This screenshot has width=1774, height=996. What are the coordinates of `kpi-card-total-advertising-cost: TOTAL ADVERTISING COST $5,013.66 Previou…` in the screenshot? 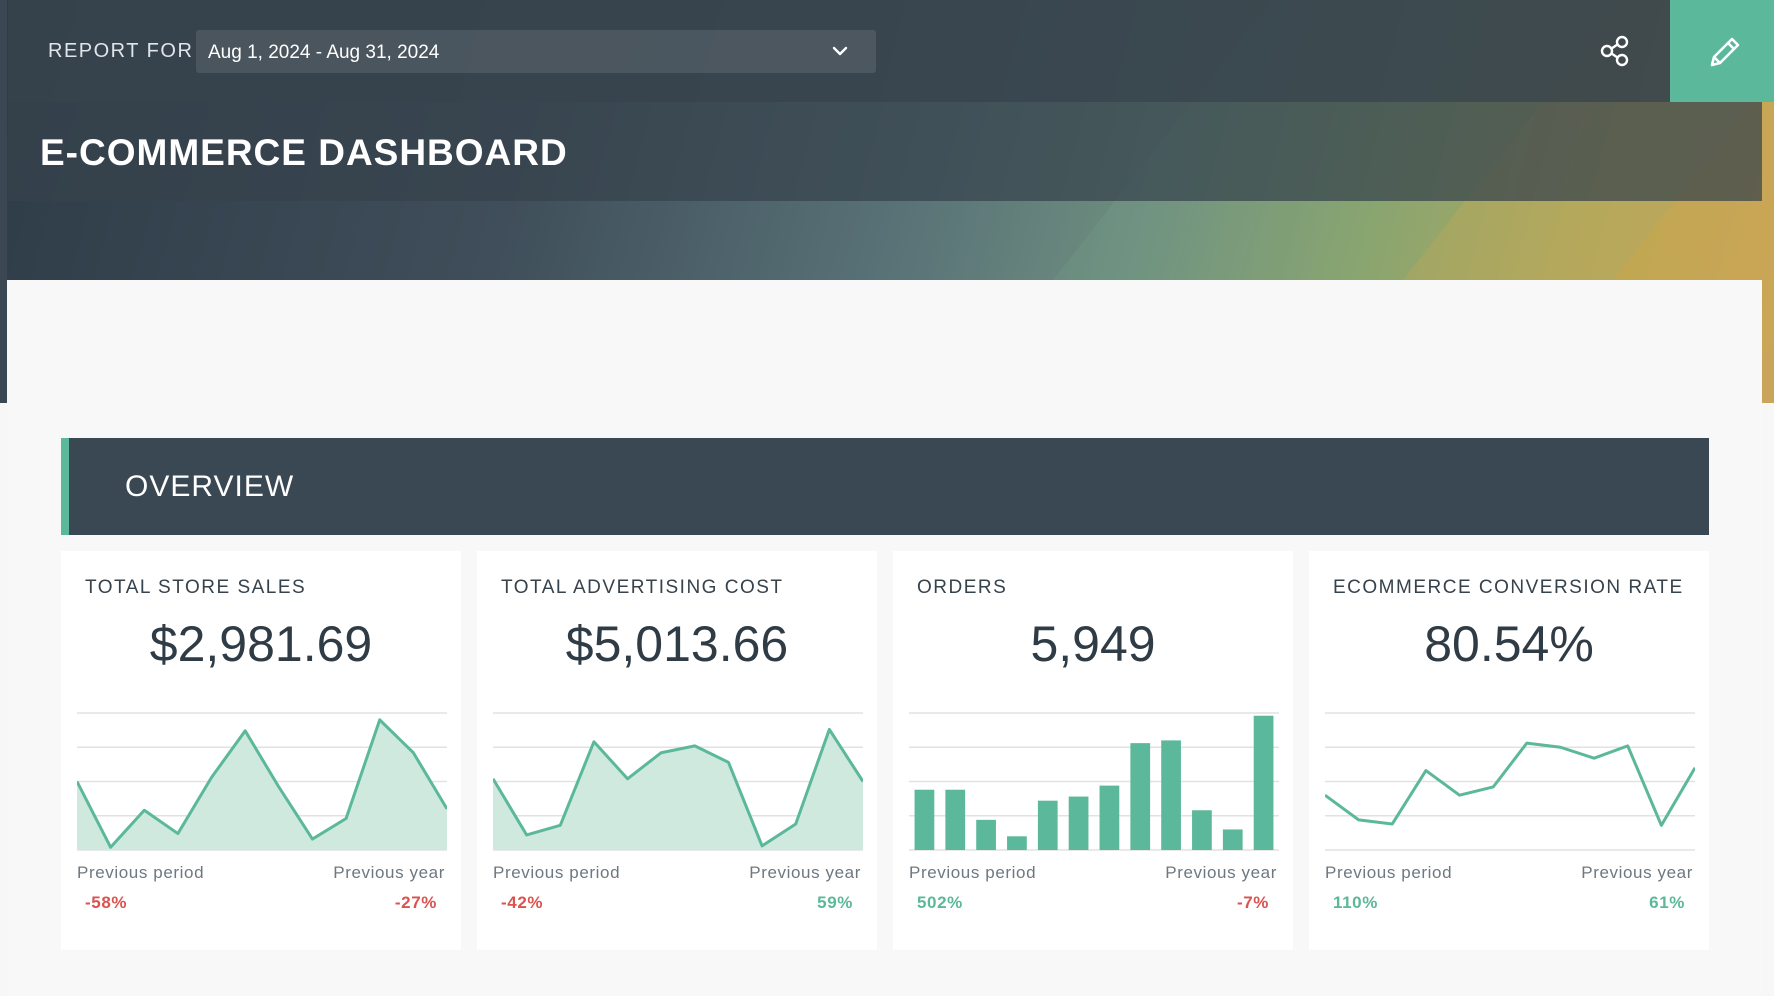 It's located at (677, 750).